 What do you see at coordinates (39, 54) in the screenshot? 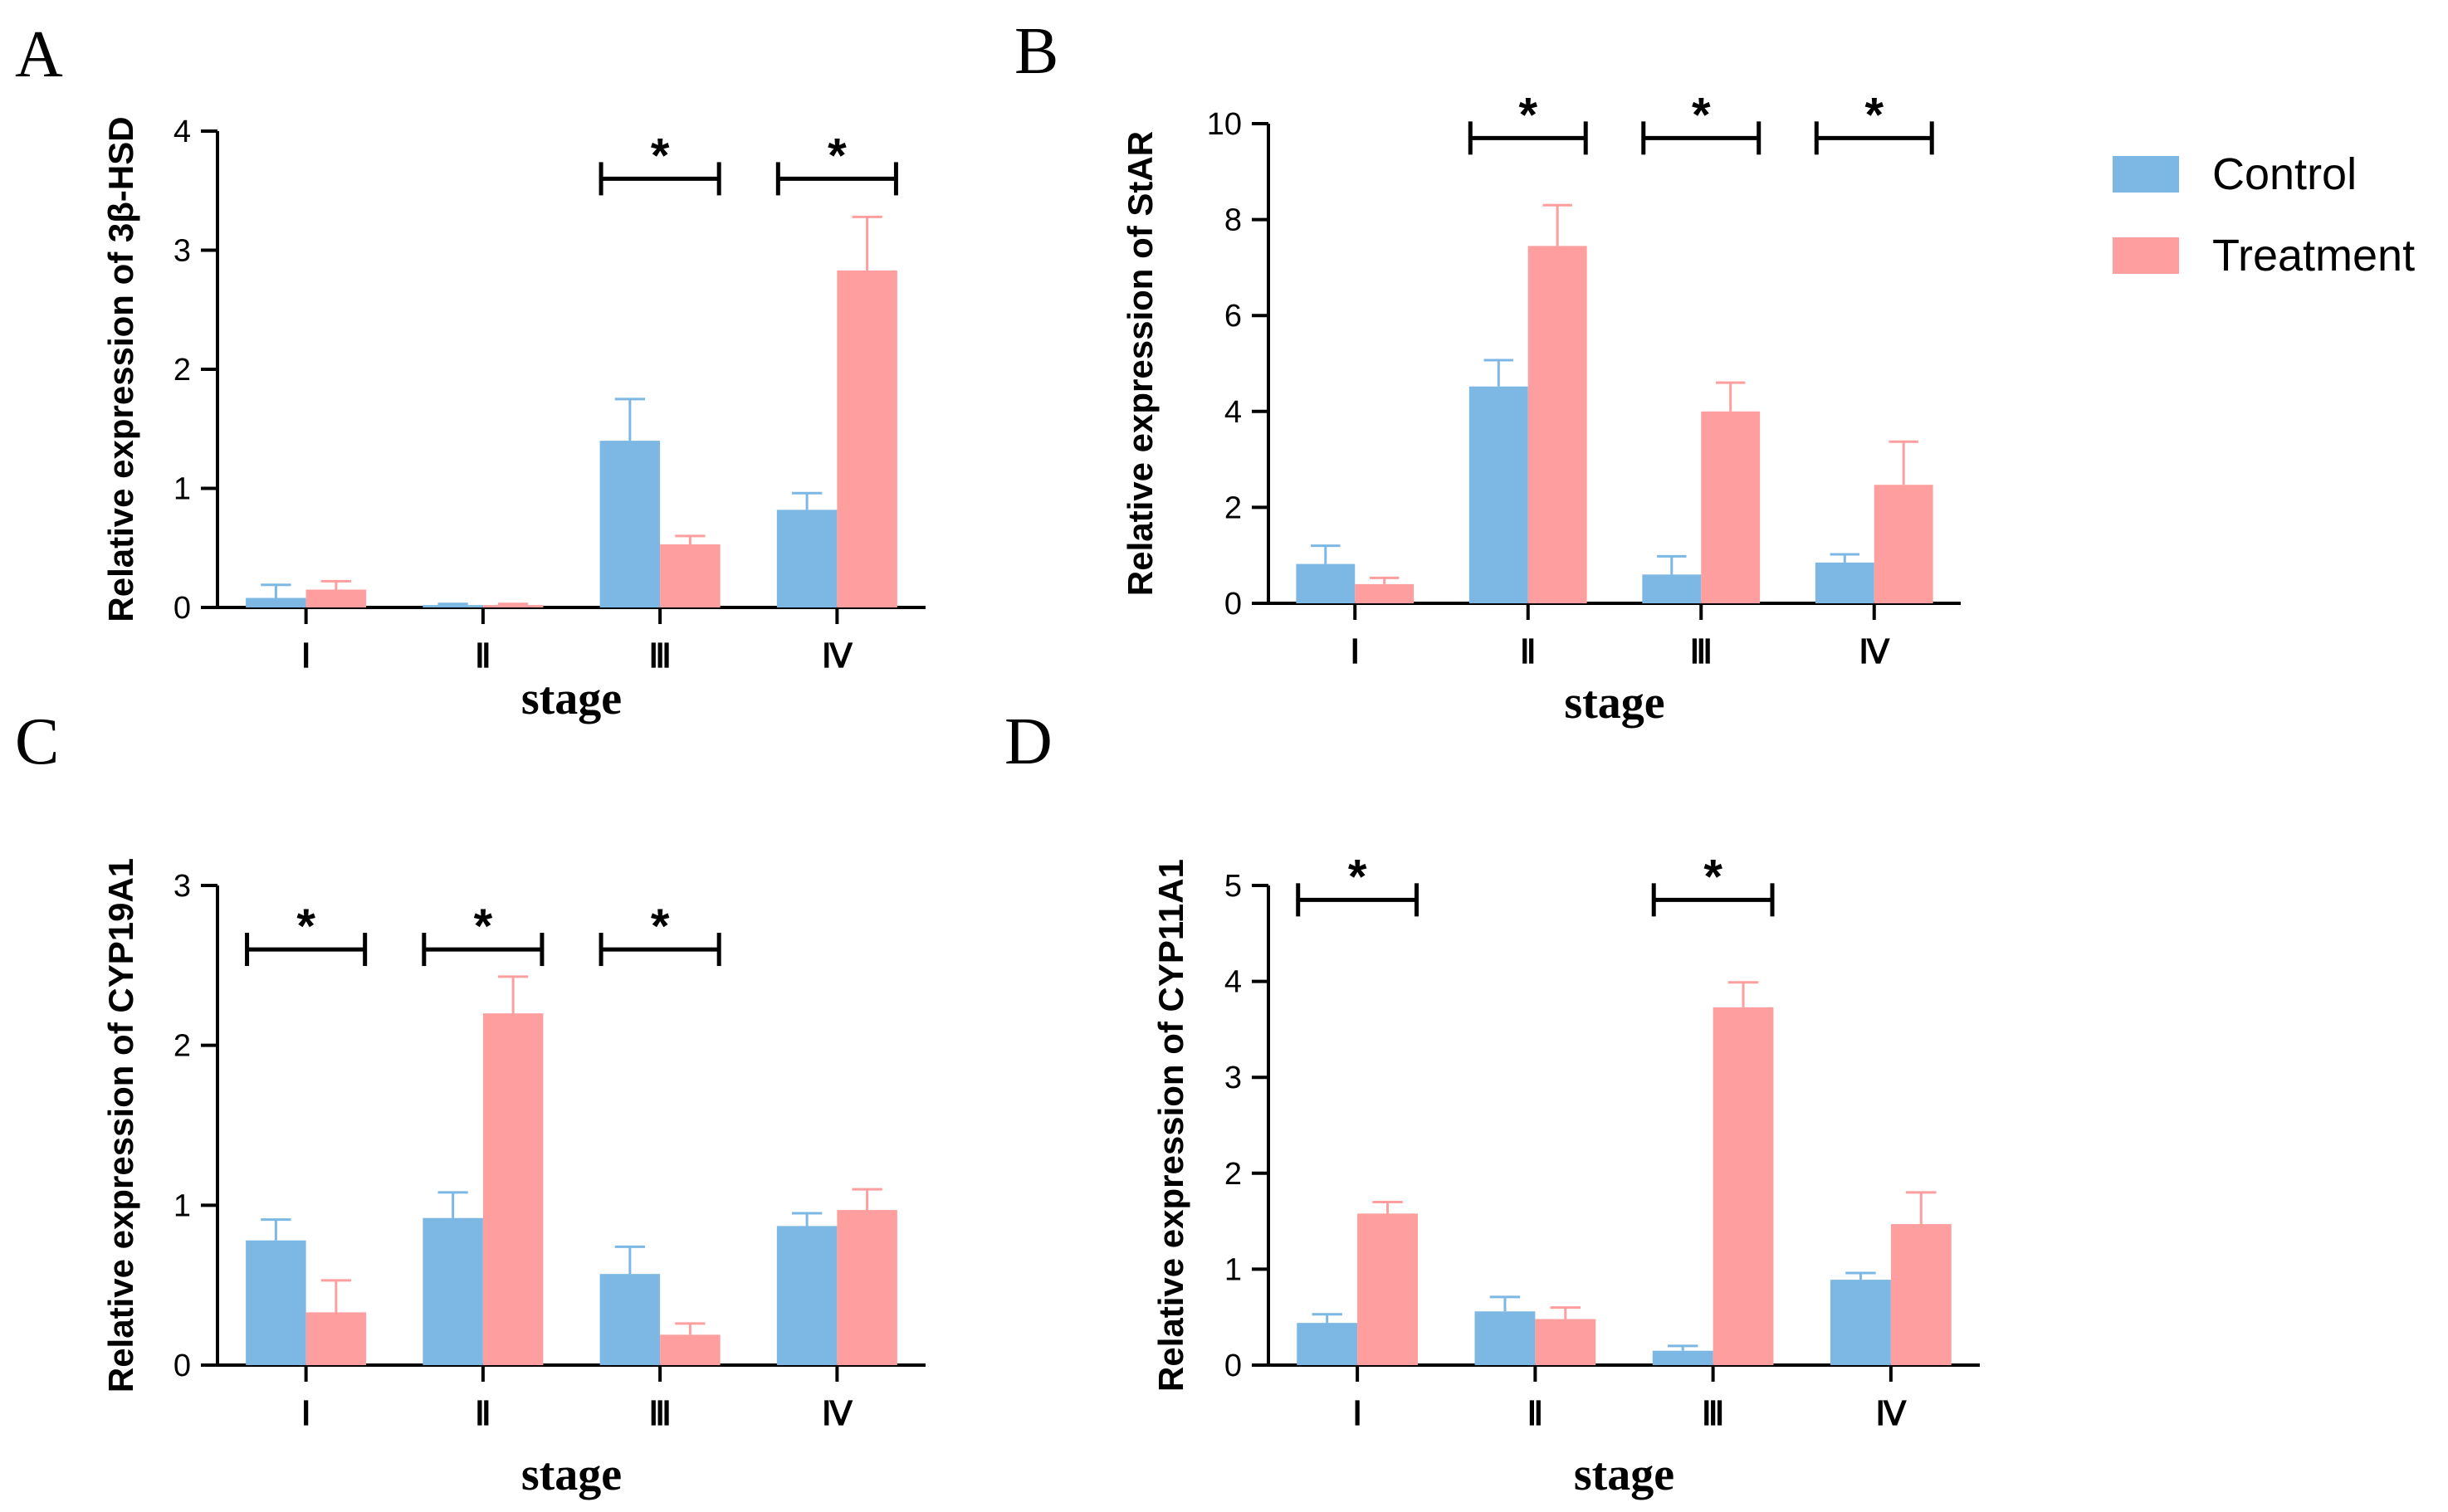
I see `panel-letter: A` at bounding box center [39, 54].